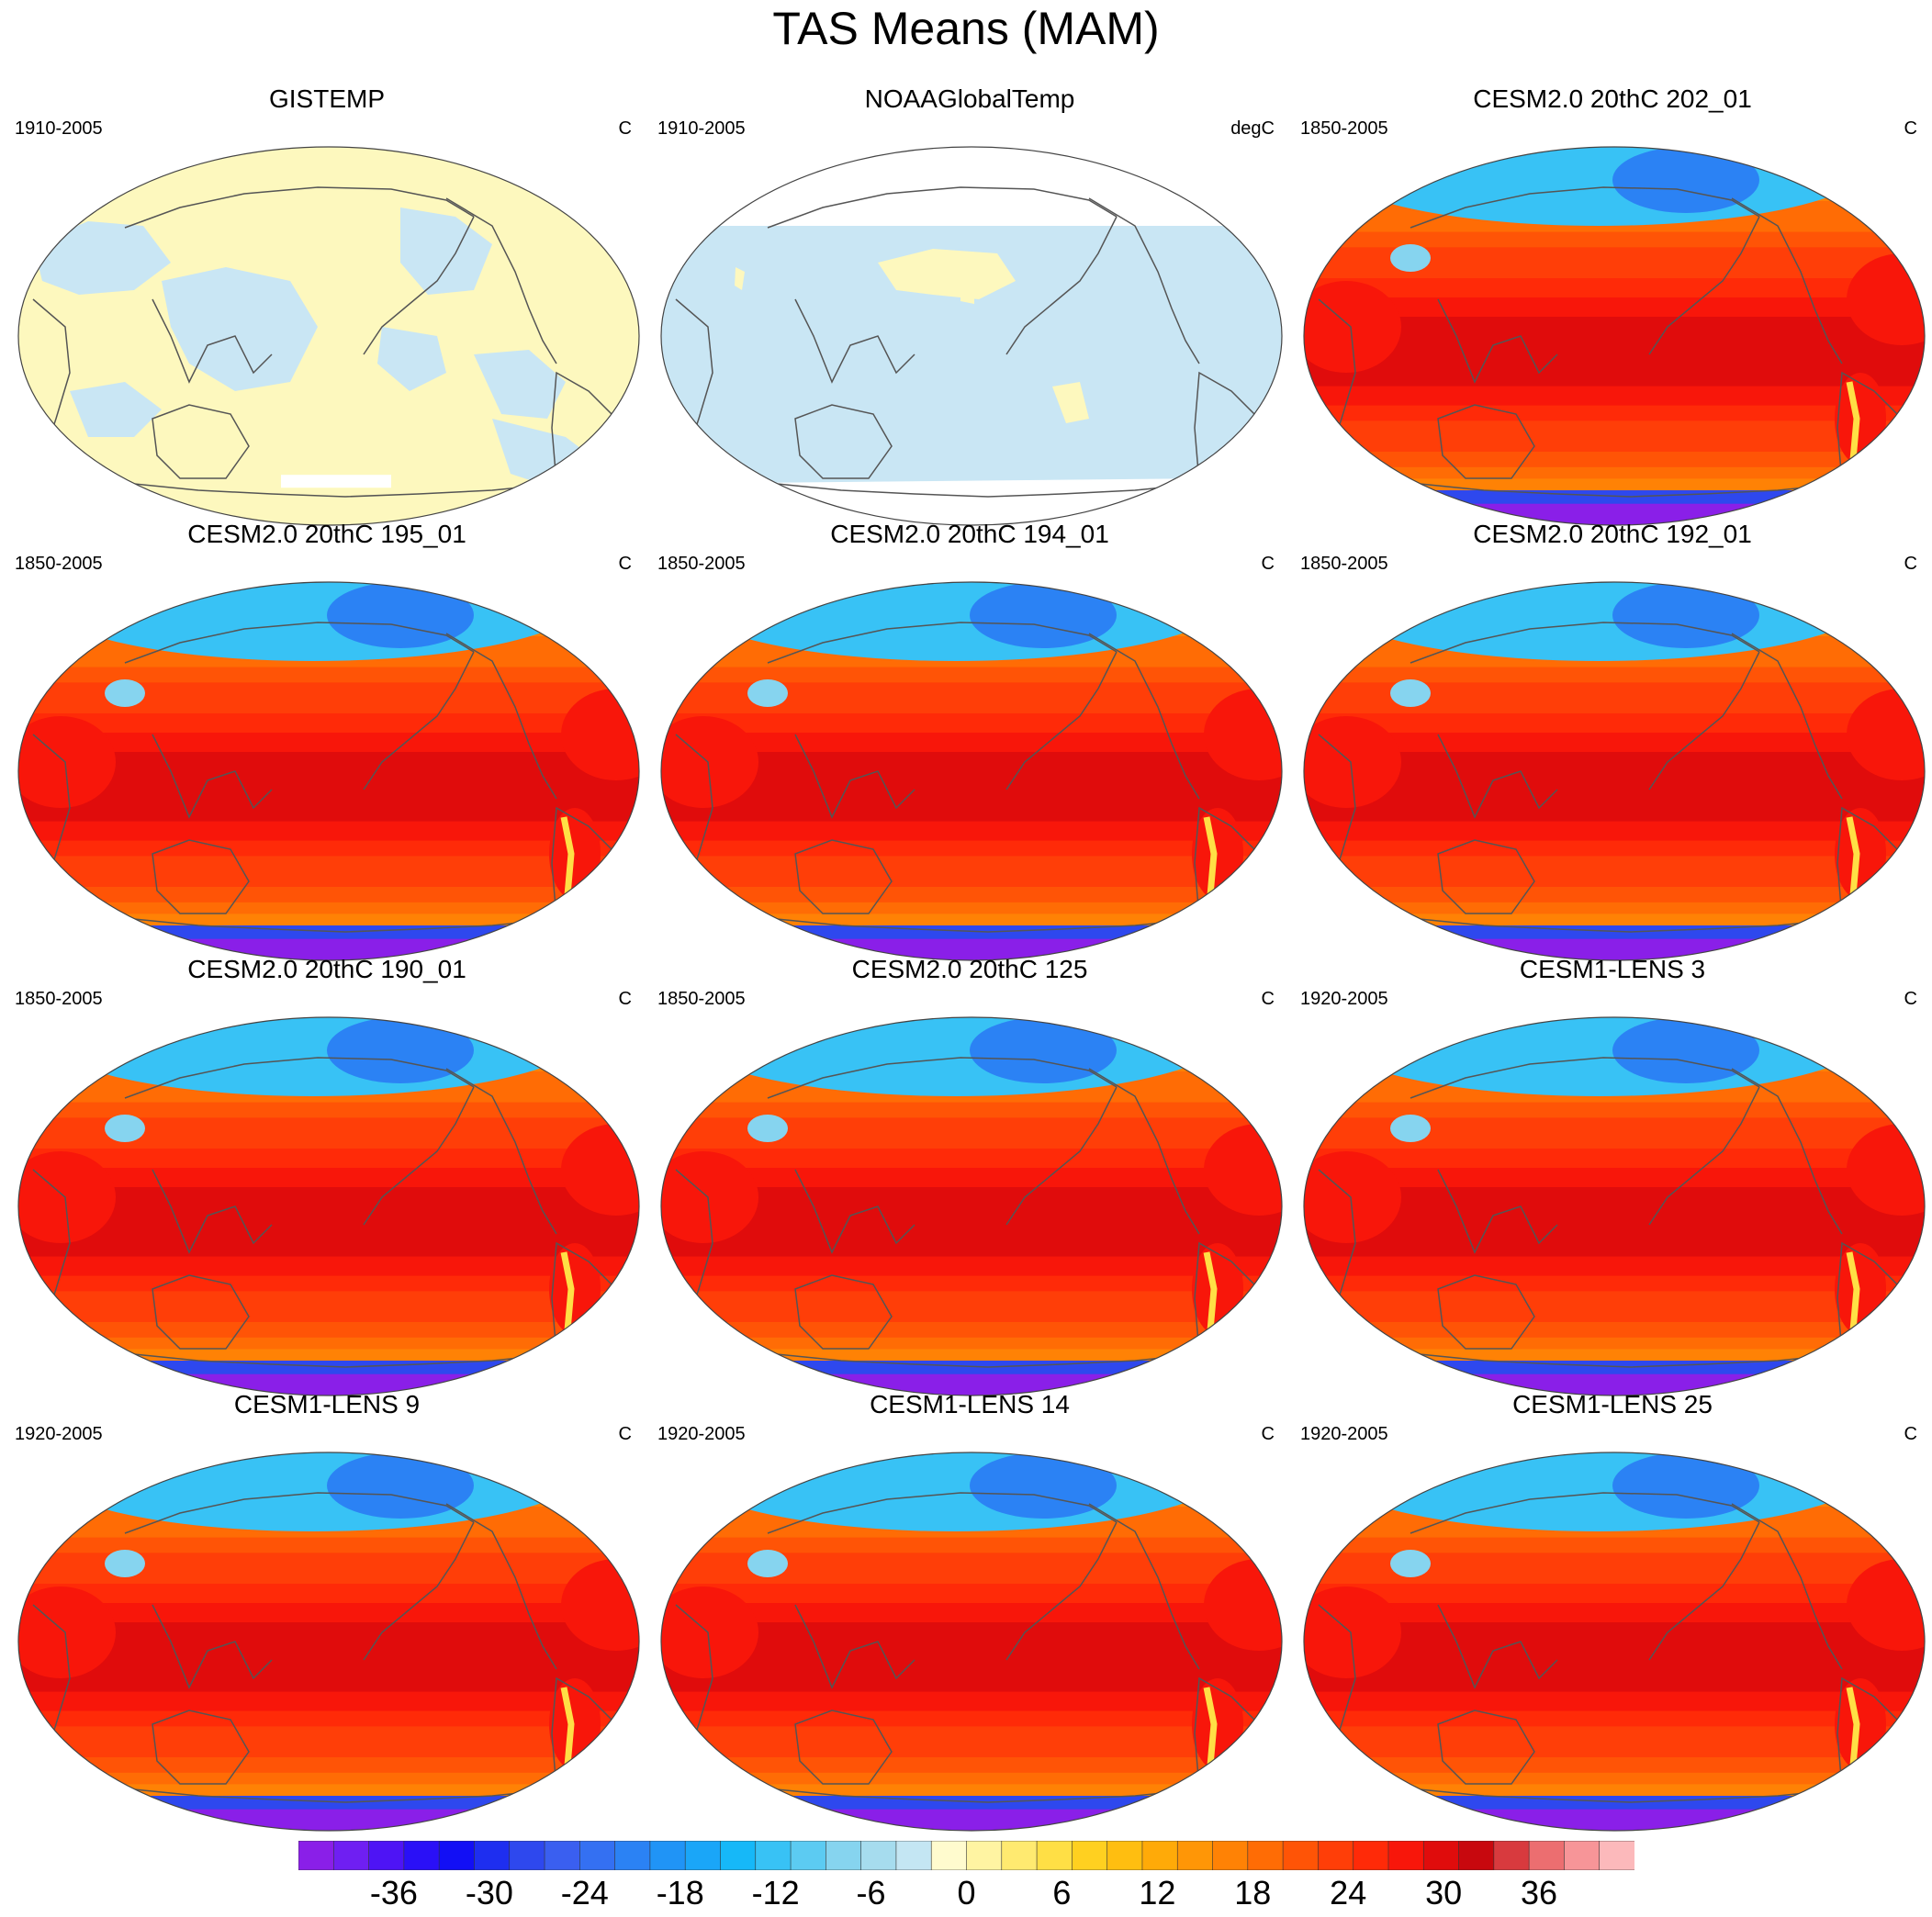 Image resolution: width=1932 pixels, height=1917 pixels. What do you see at coordinates (969, 1611) in the screenshot?
I see `map-panel: CESM1-LENS 14 1920-2005 C` at bounding box center [969, 1611].